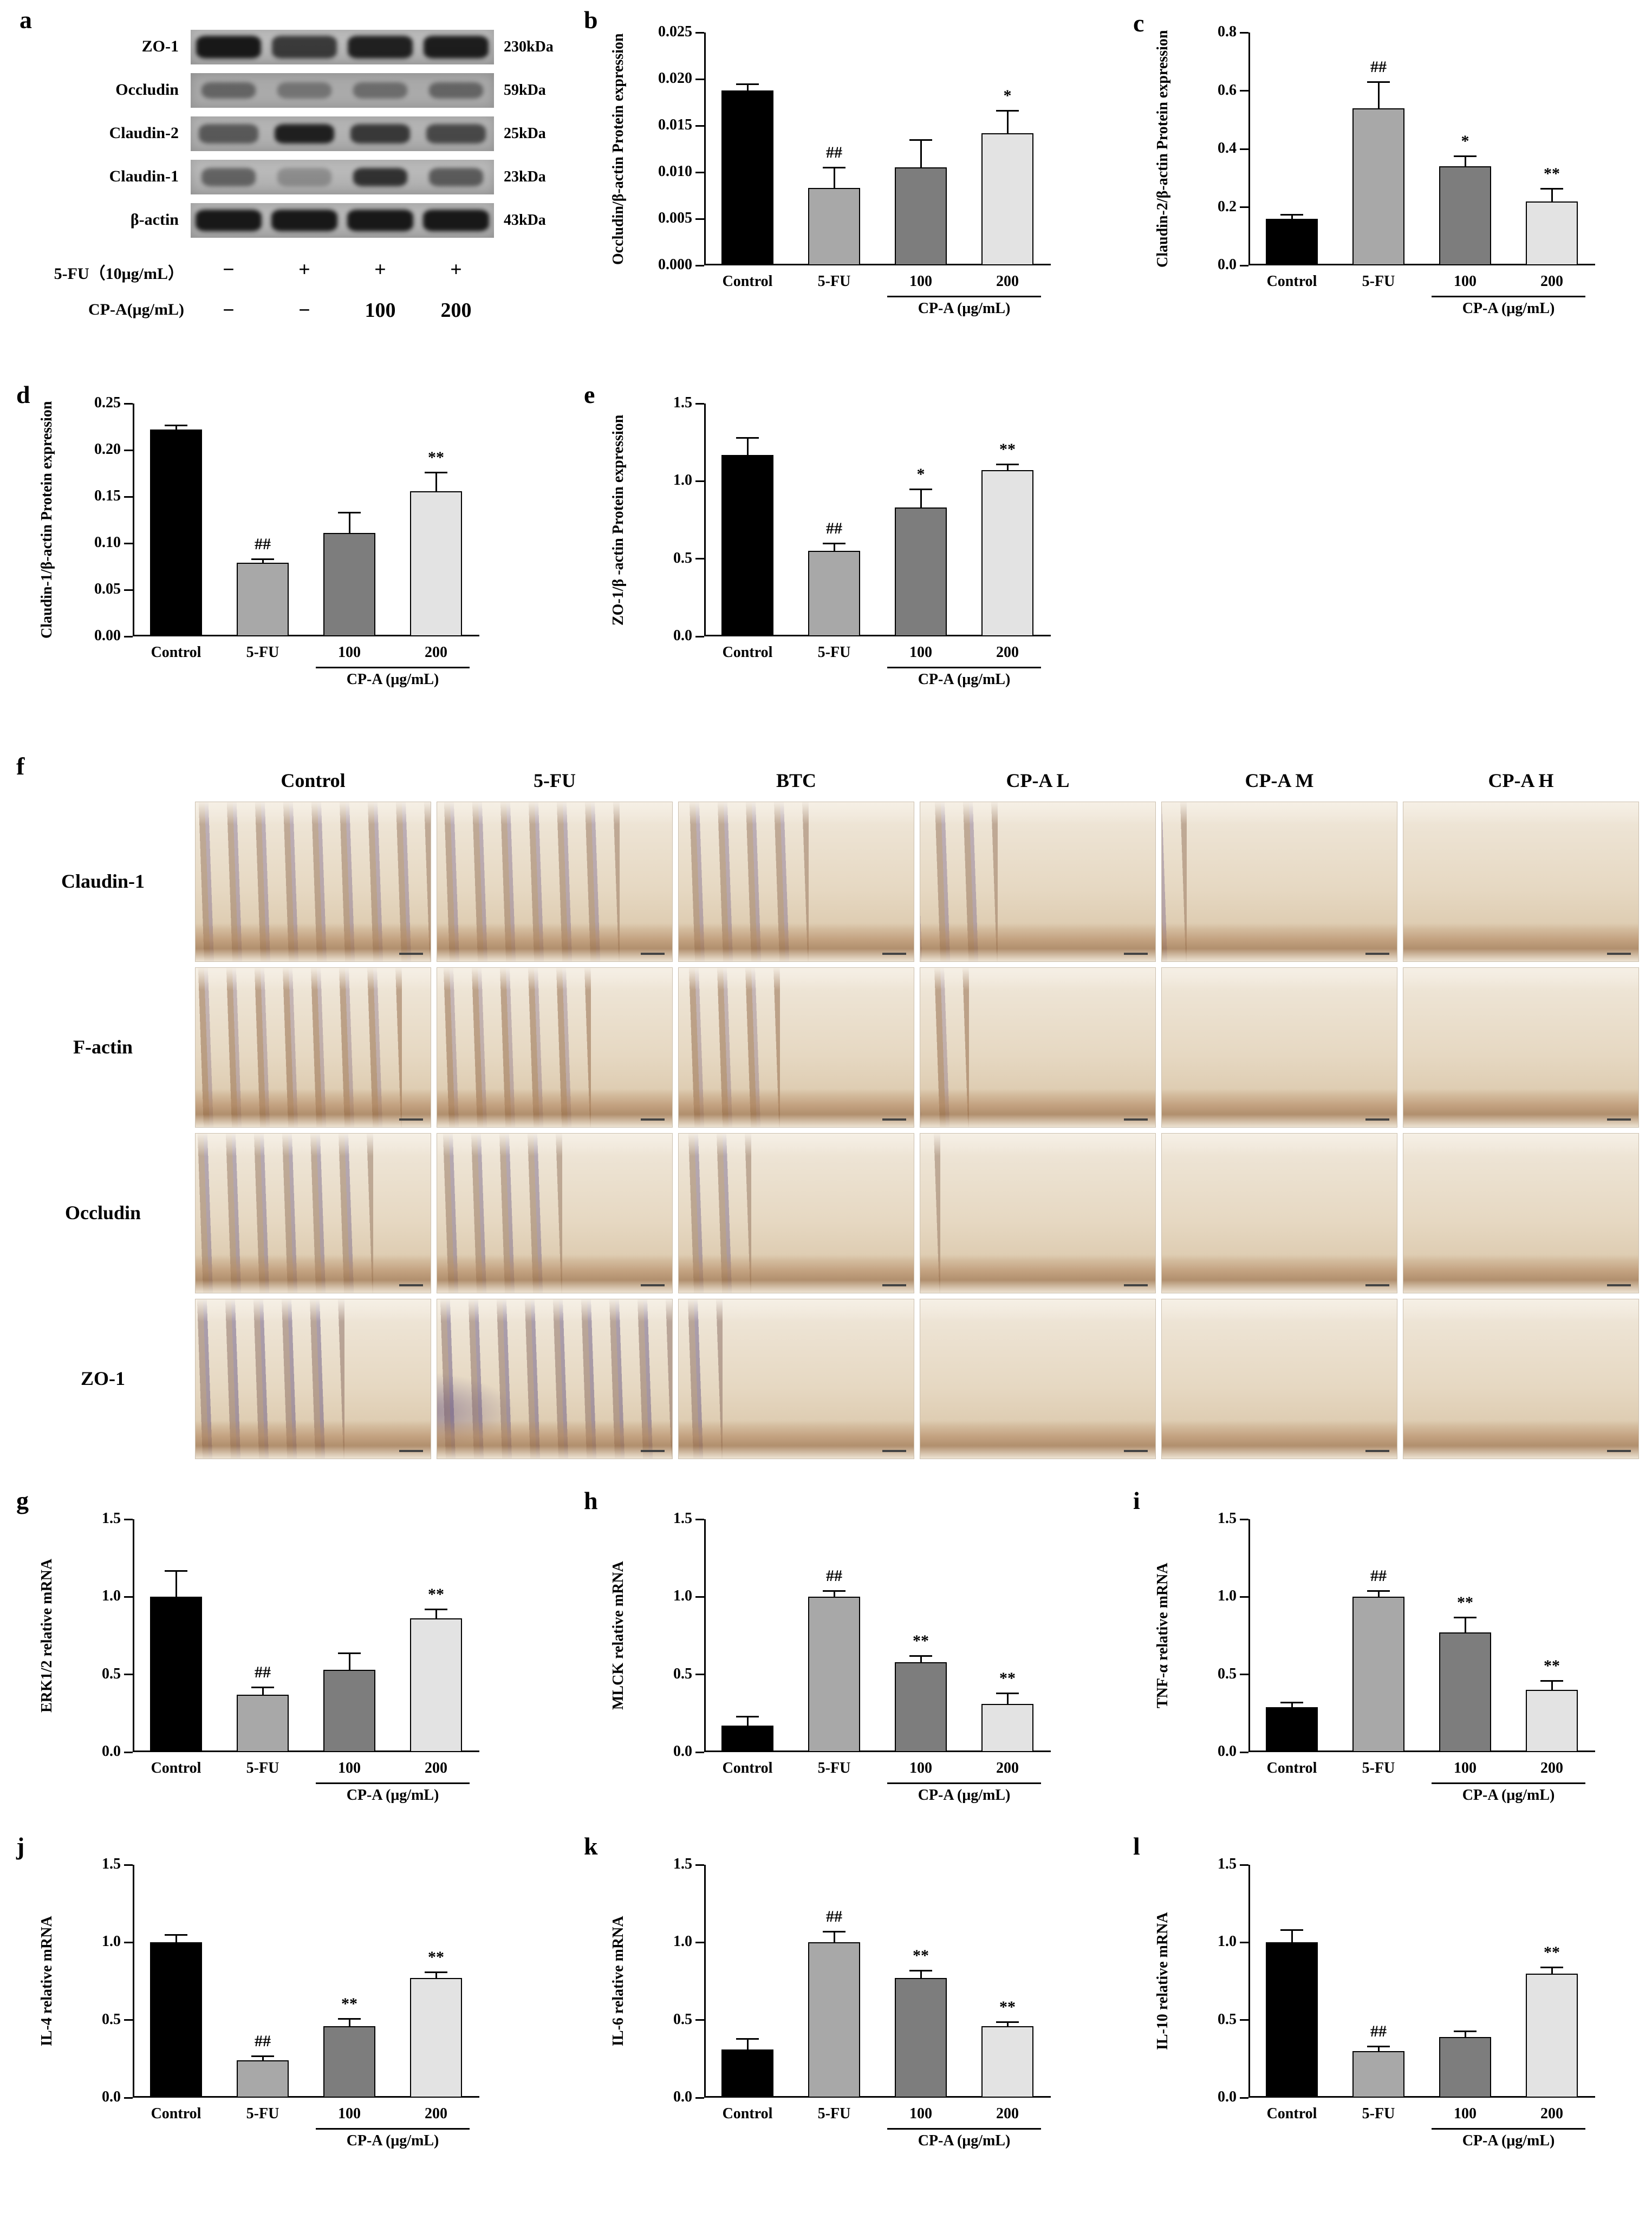  I want to click on dose-bracket-line, so click(1509, 1783).